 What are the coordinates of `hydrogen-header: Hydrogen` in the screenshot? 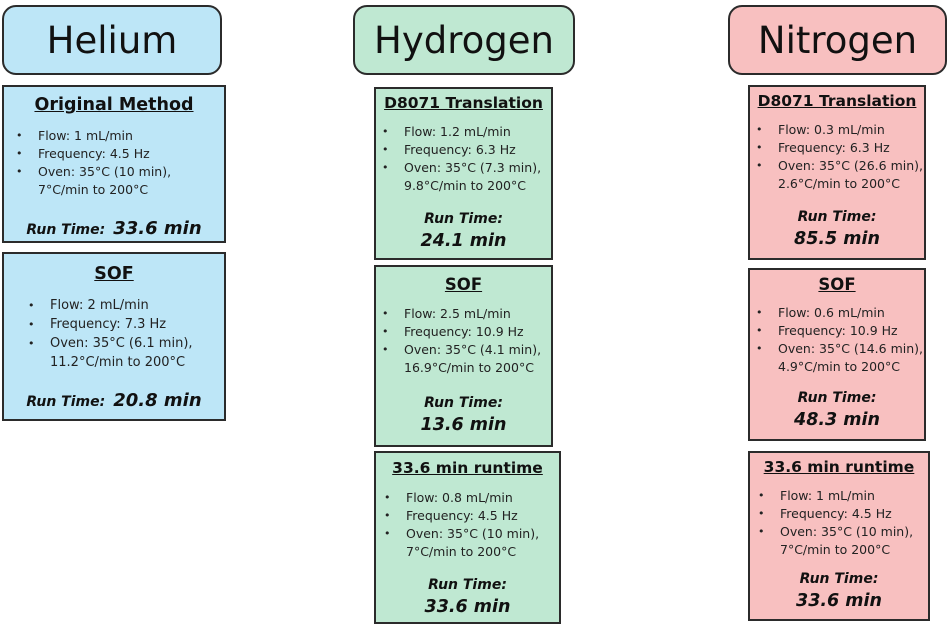 It's located at (464, 40).